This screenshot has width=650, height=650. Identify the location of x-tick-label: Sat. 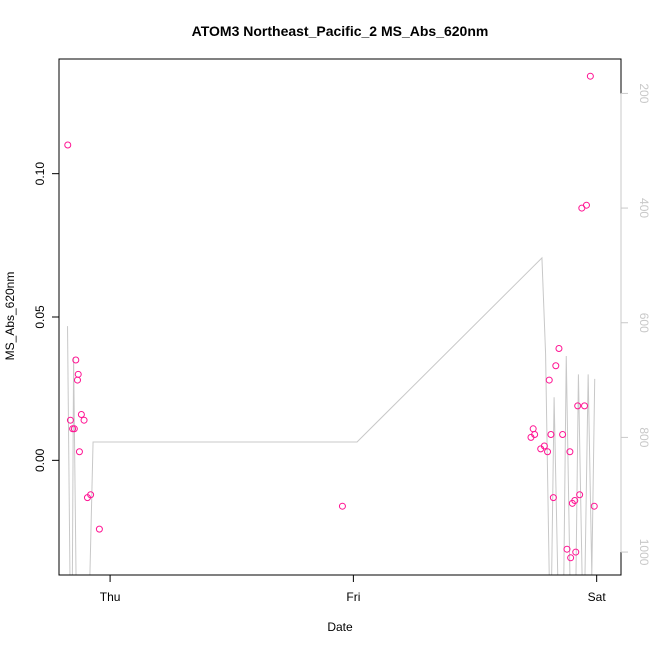
(597, 597).